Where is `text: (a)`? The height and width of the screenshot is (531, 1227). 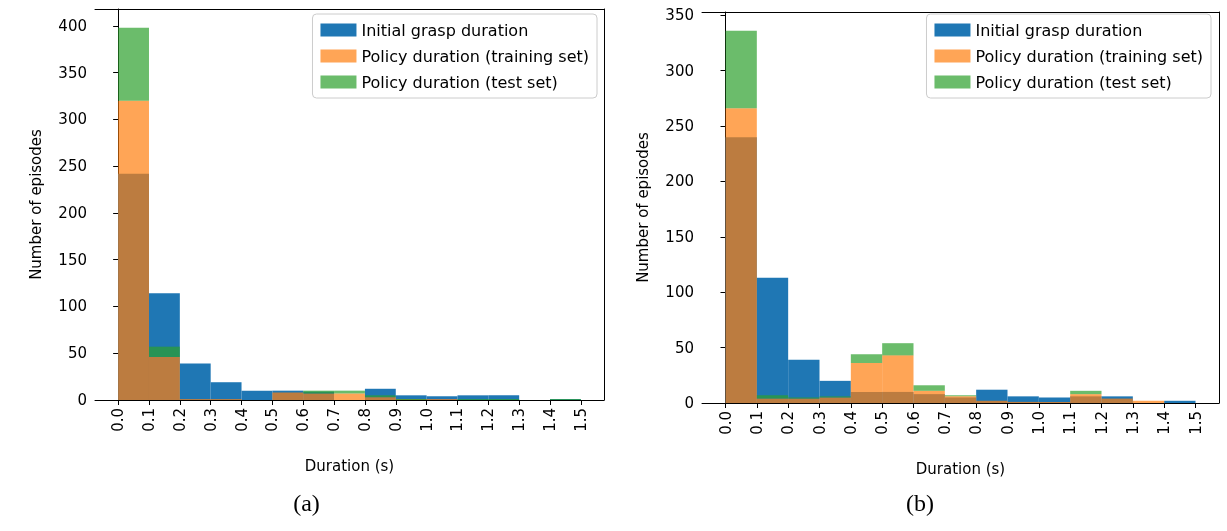 text: (a) is located at coordinates (306, 503).